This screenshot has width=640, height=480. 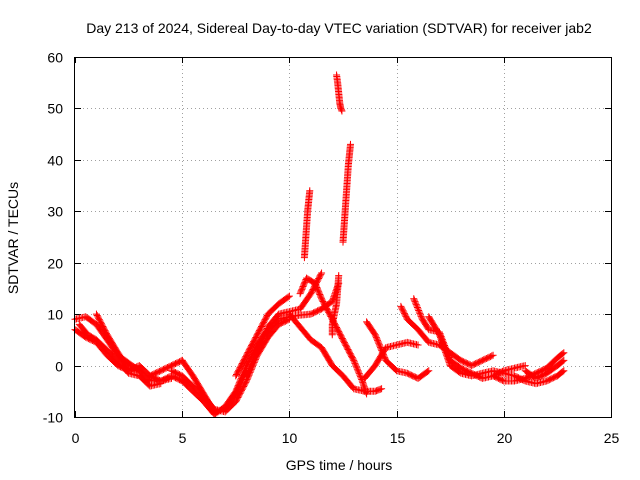 I want to click on y-tick-label: 20, so click(x=55, y=264).